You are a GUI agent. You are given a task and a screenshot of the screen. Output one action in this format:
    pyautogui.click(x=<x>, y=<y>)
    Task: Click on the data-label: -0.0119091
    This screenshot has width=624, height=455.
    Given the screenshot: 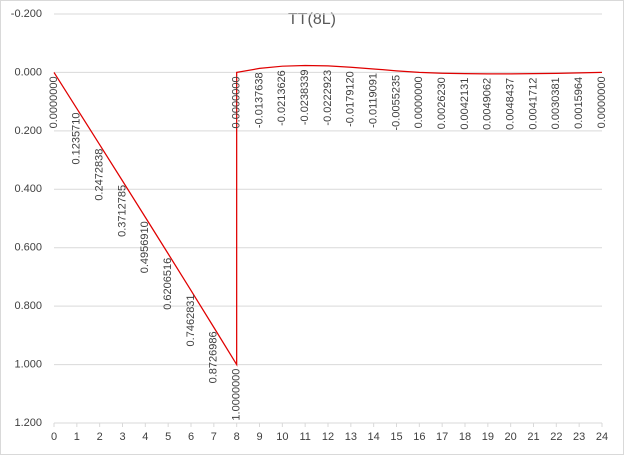 What is the action you would take?
    pyautogui.click(x=374, y=100)
    